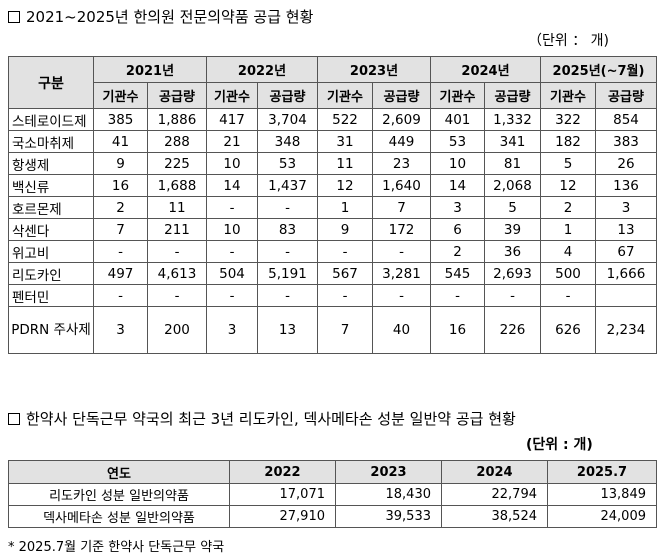  I want to click on footnote: * 2025.7월 기준 한약사 단독근무 약국, so click(116, 547).